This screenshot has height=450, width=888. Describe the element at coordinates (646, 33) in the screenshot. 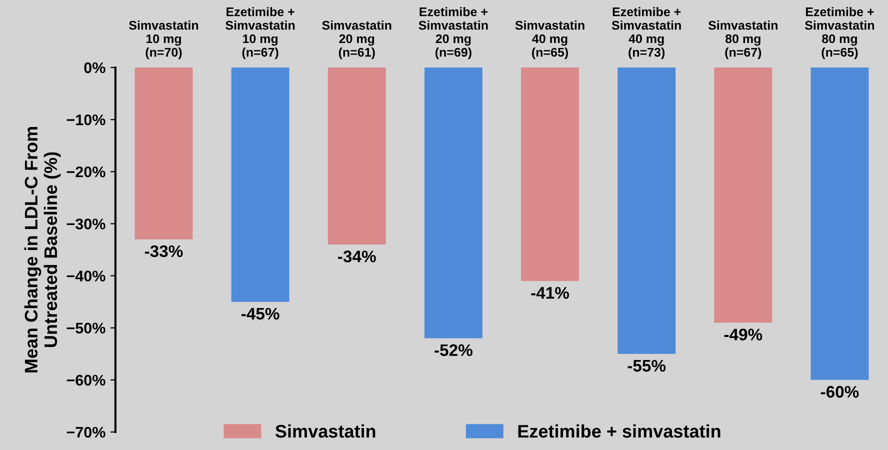

I see `x-tick-label: Ezetimibe + Simvastatin 40 mg (n=73)` at that location.